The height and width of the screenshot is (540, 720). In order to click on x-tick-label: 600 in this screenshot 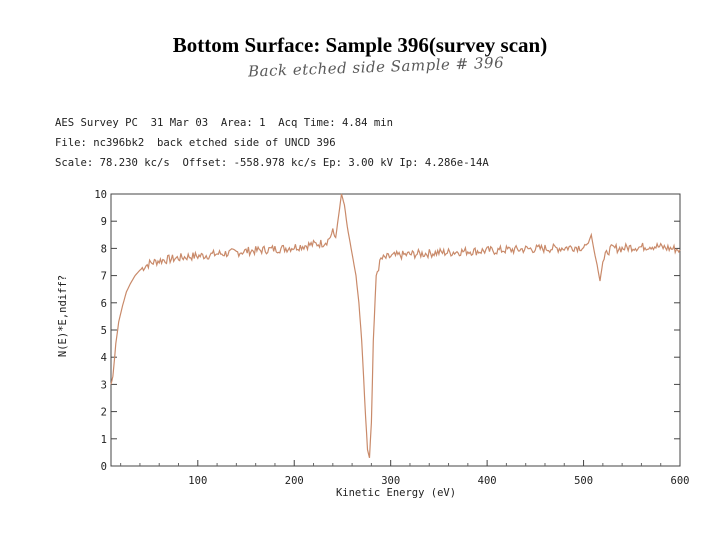, I will do `click(680, 481)`.